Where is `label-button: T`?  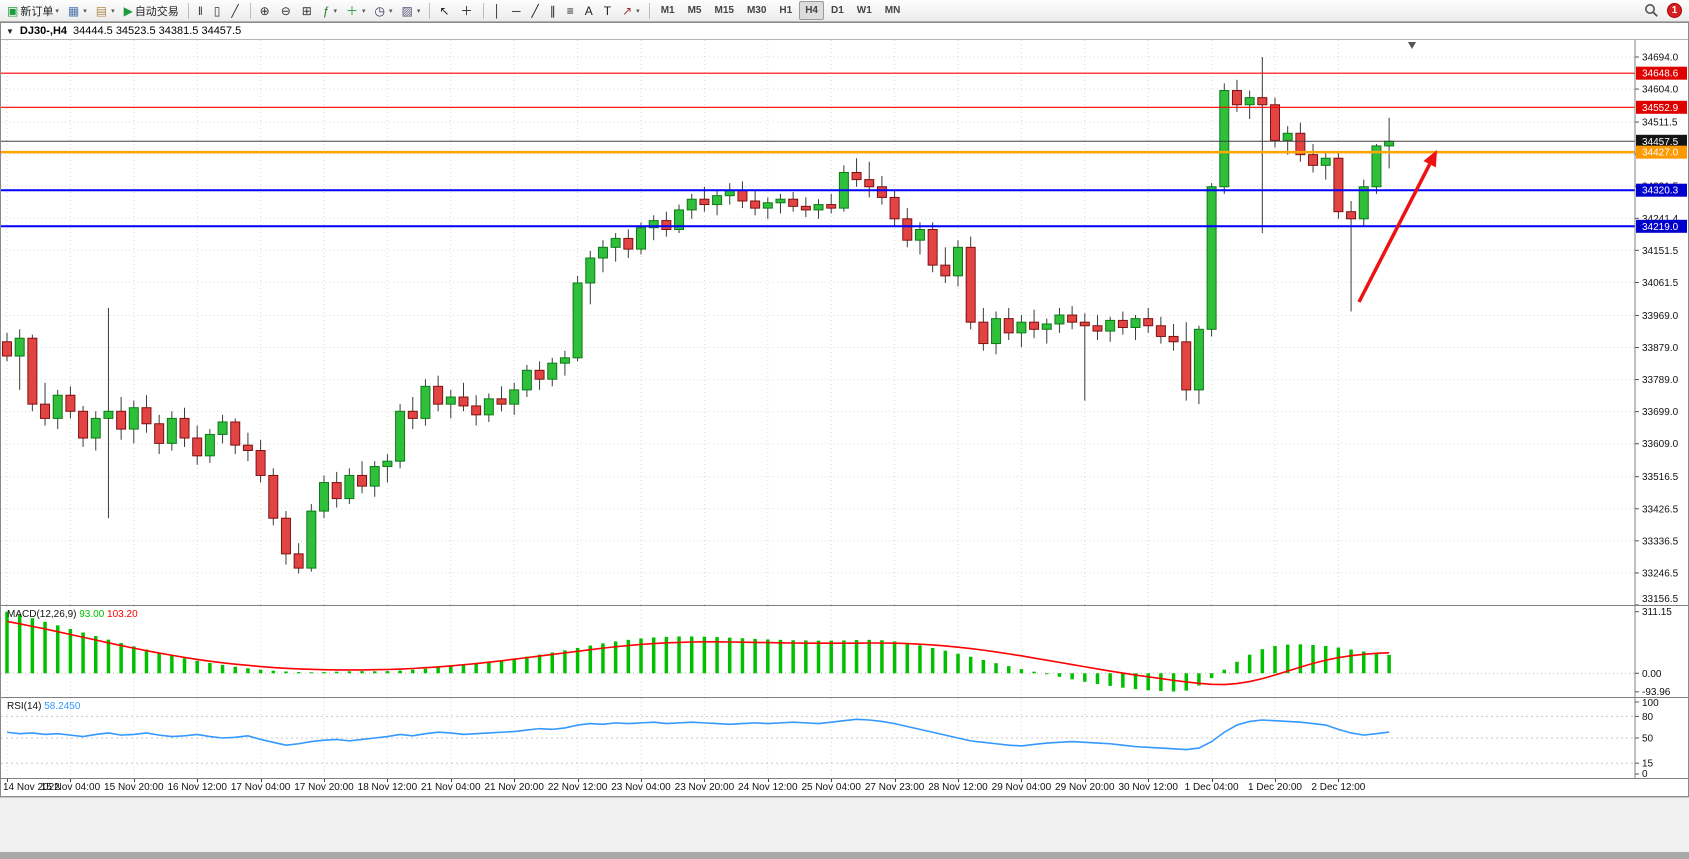
label-button: T is located at coordinates (608, 10).